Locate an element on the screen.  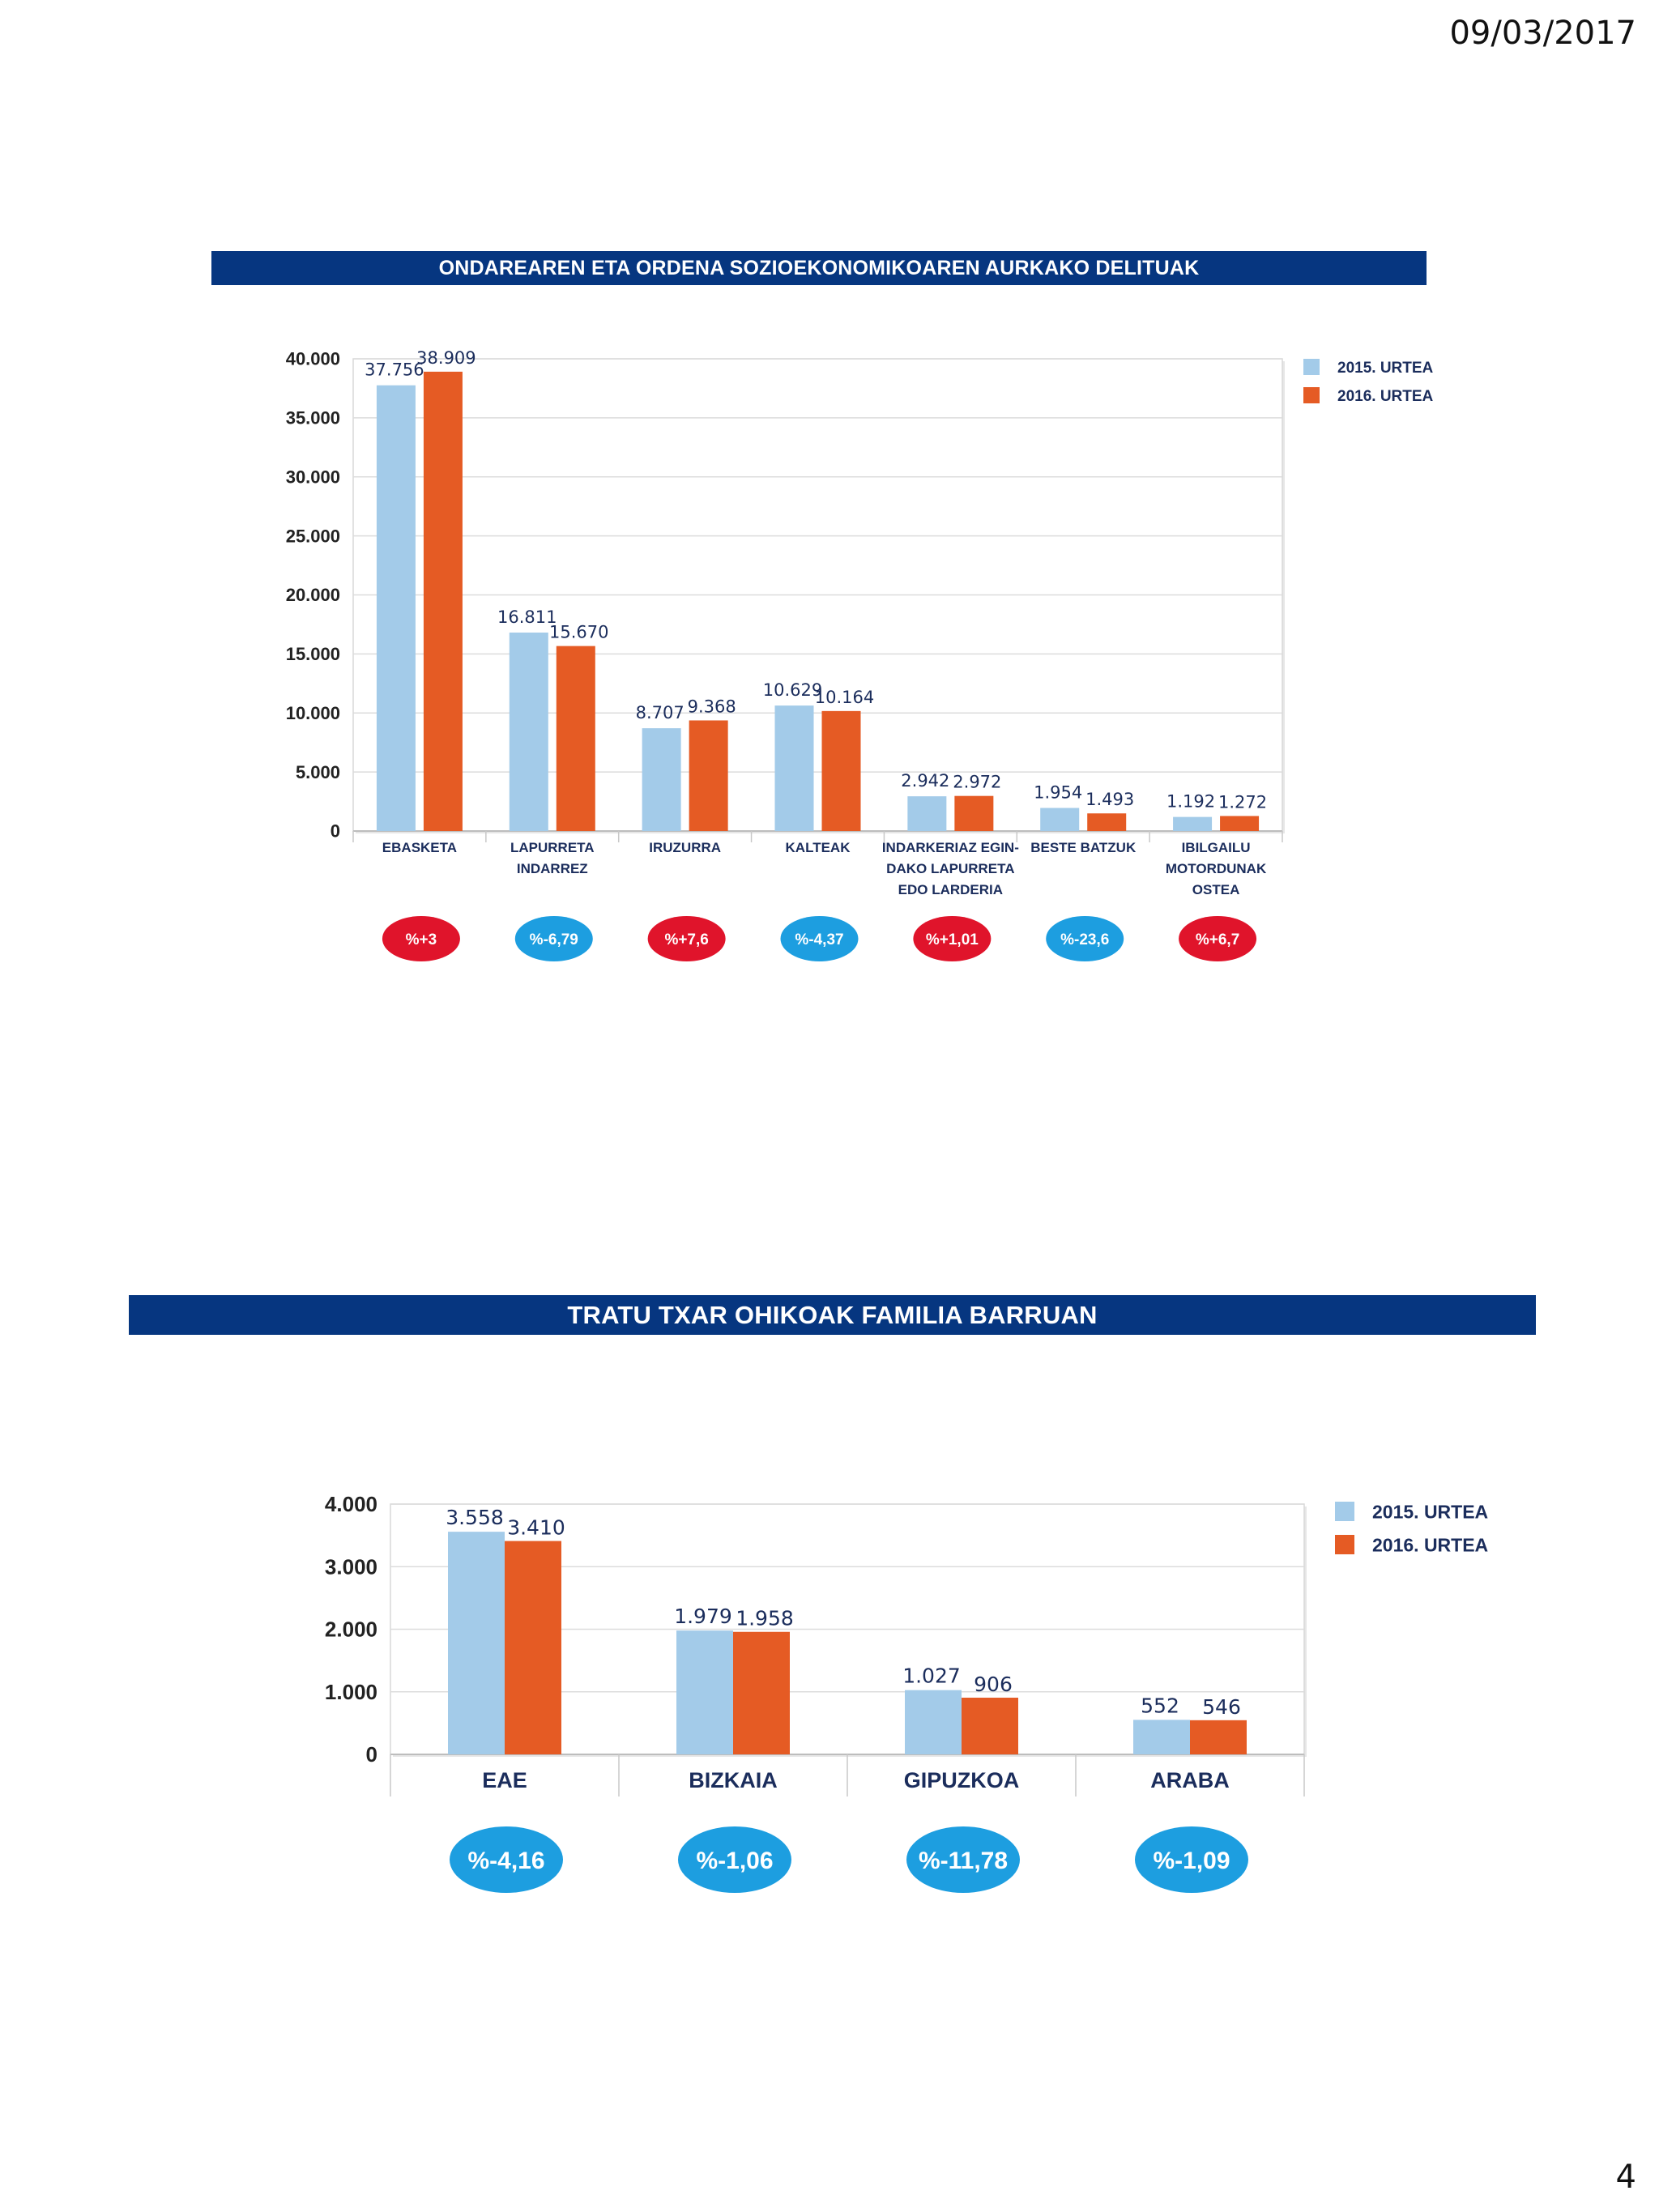
y-tick-label: 20.000 is located at coordinates (313, 595).